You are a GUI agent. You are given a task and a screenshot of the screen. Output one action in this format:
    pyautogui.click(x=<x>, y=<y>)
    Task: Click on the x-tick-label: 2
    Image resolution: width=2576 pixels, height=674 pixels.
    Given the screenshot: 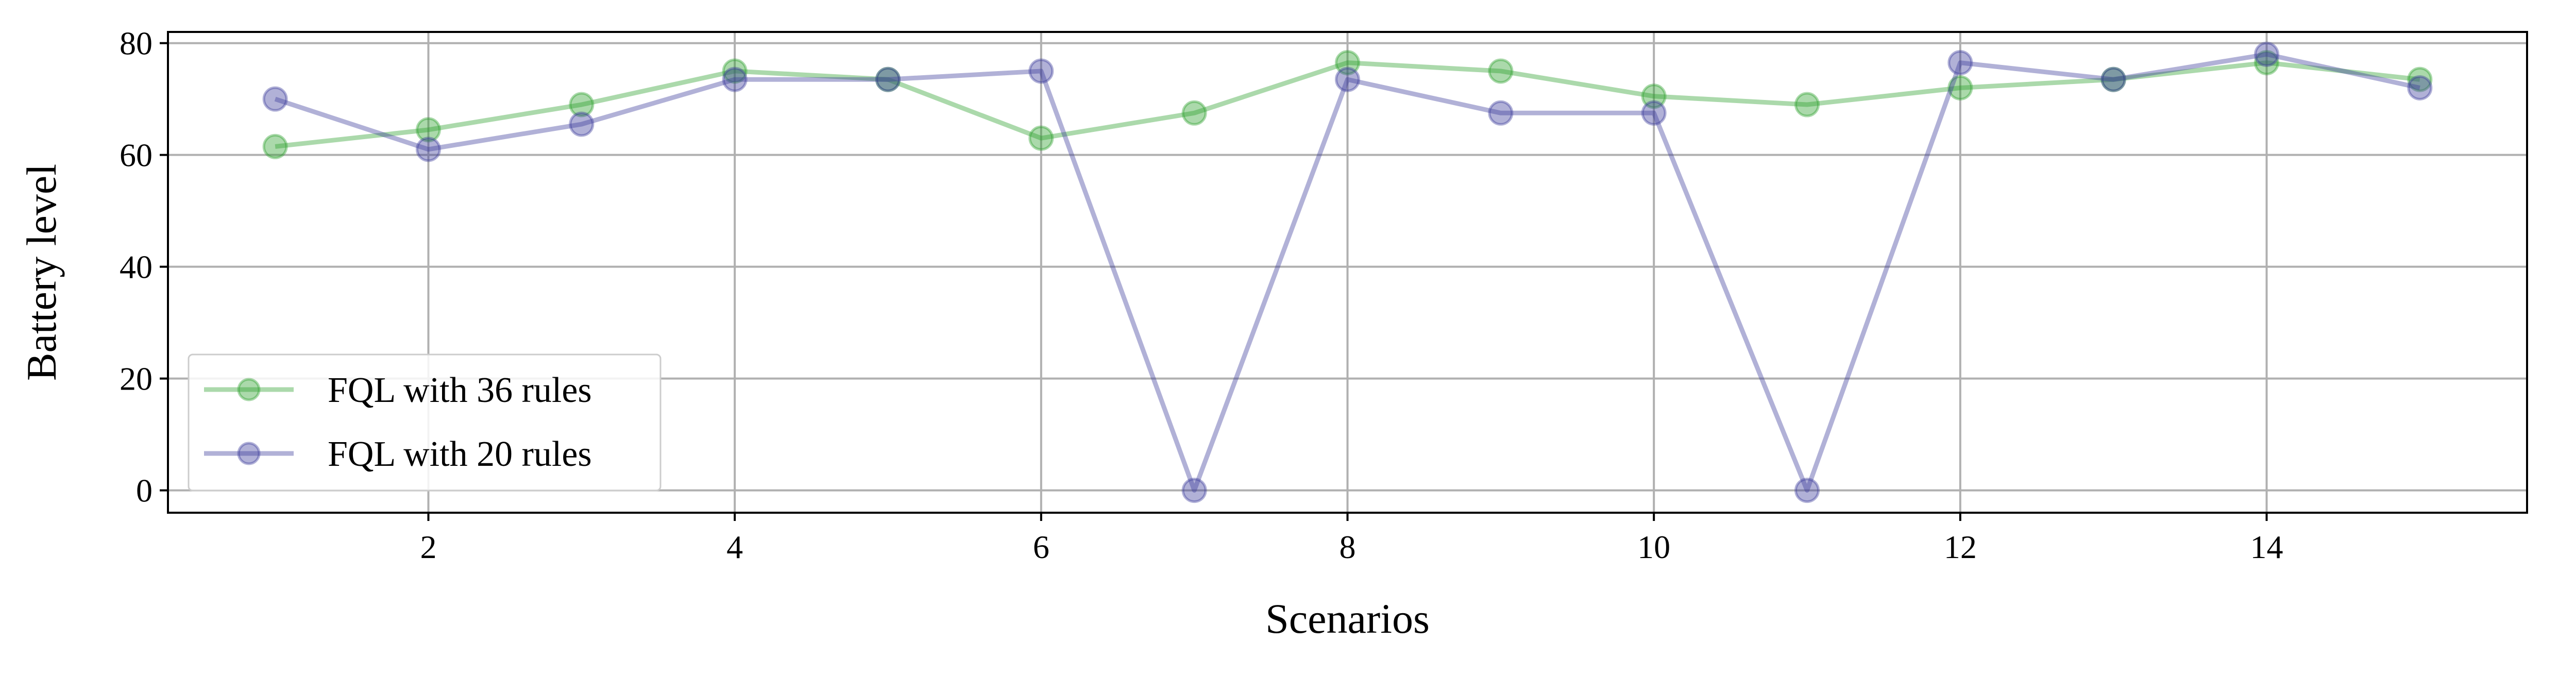 What is the action you would take?
    pyautogui.click(x=428, y=547)
    